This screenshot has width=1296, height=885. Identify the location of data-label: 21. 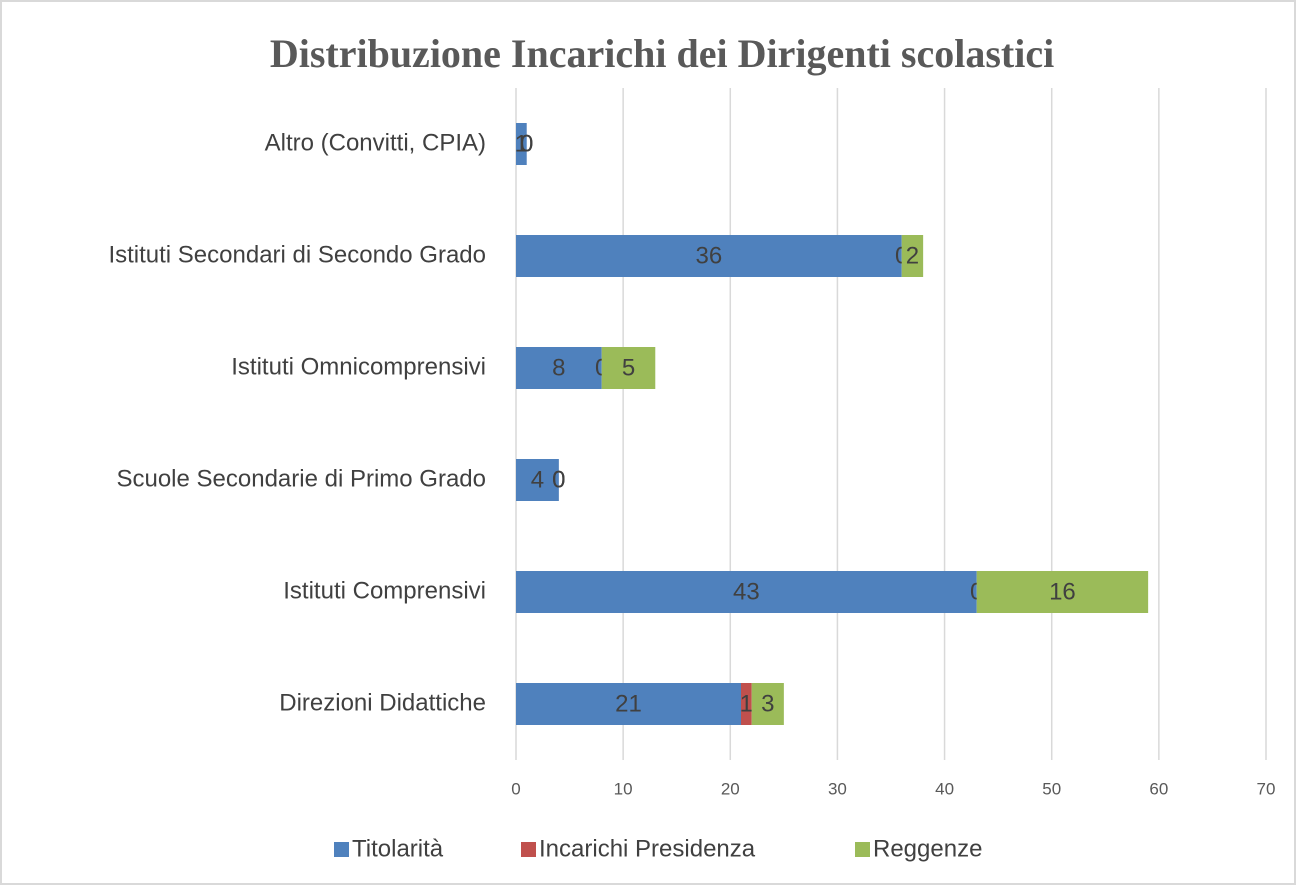
(628, 703).